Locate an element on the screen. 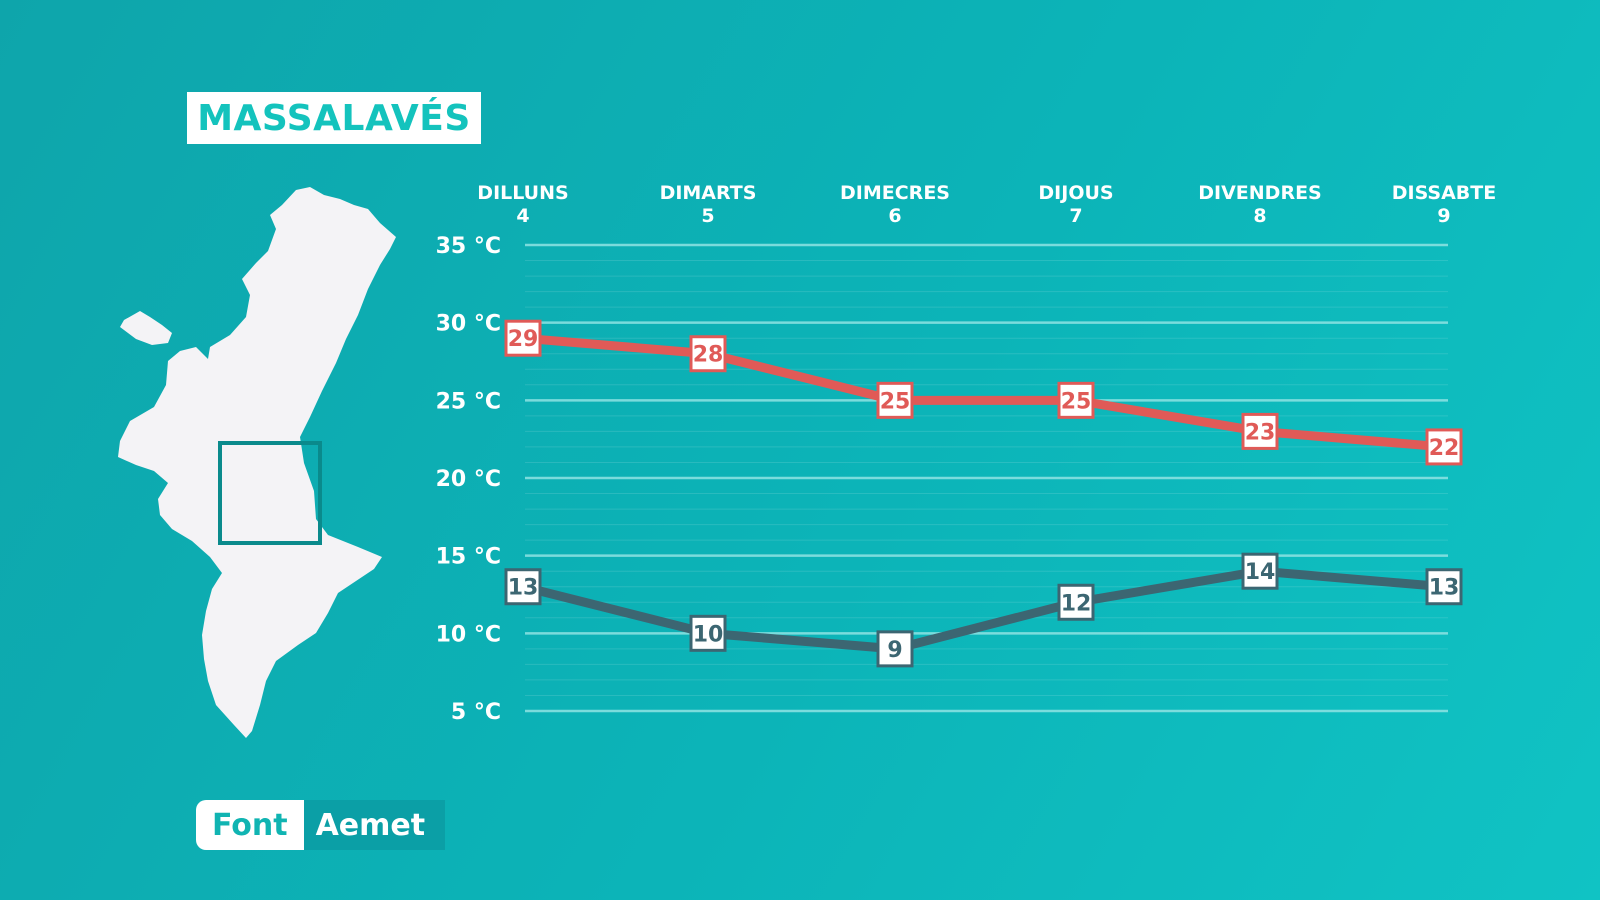 The height and width of the screenshot is (900, 1600). max-value-marker: 23 is located at coordinates (1260, 431).